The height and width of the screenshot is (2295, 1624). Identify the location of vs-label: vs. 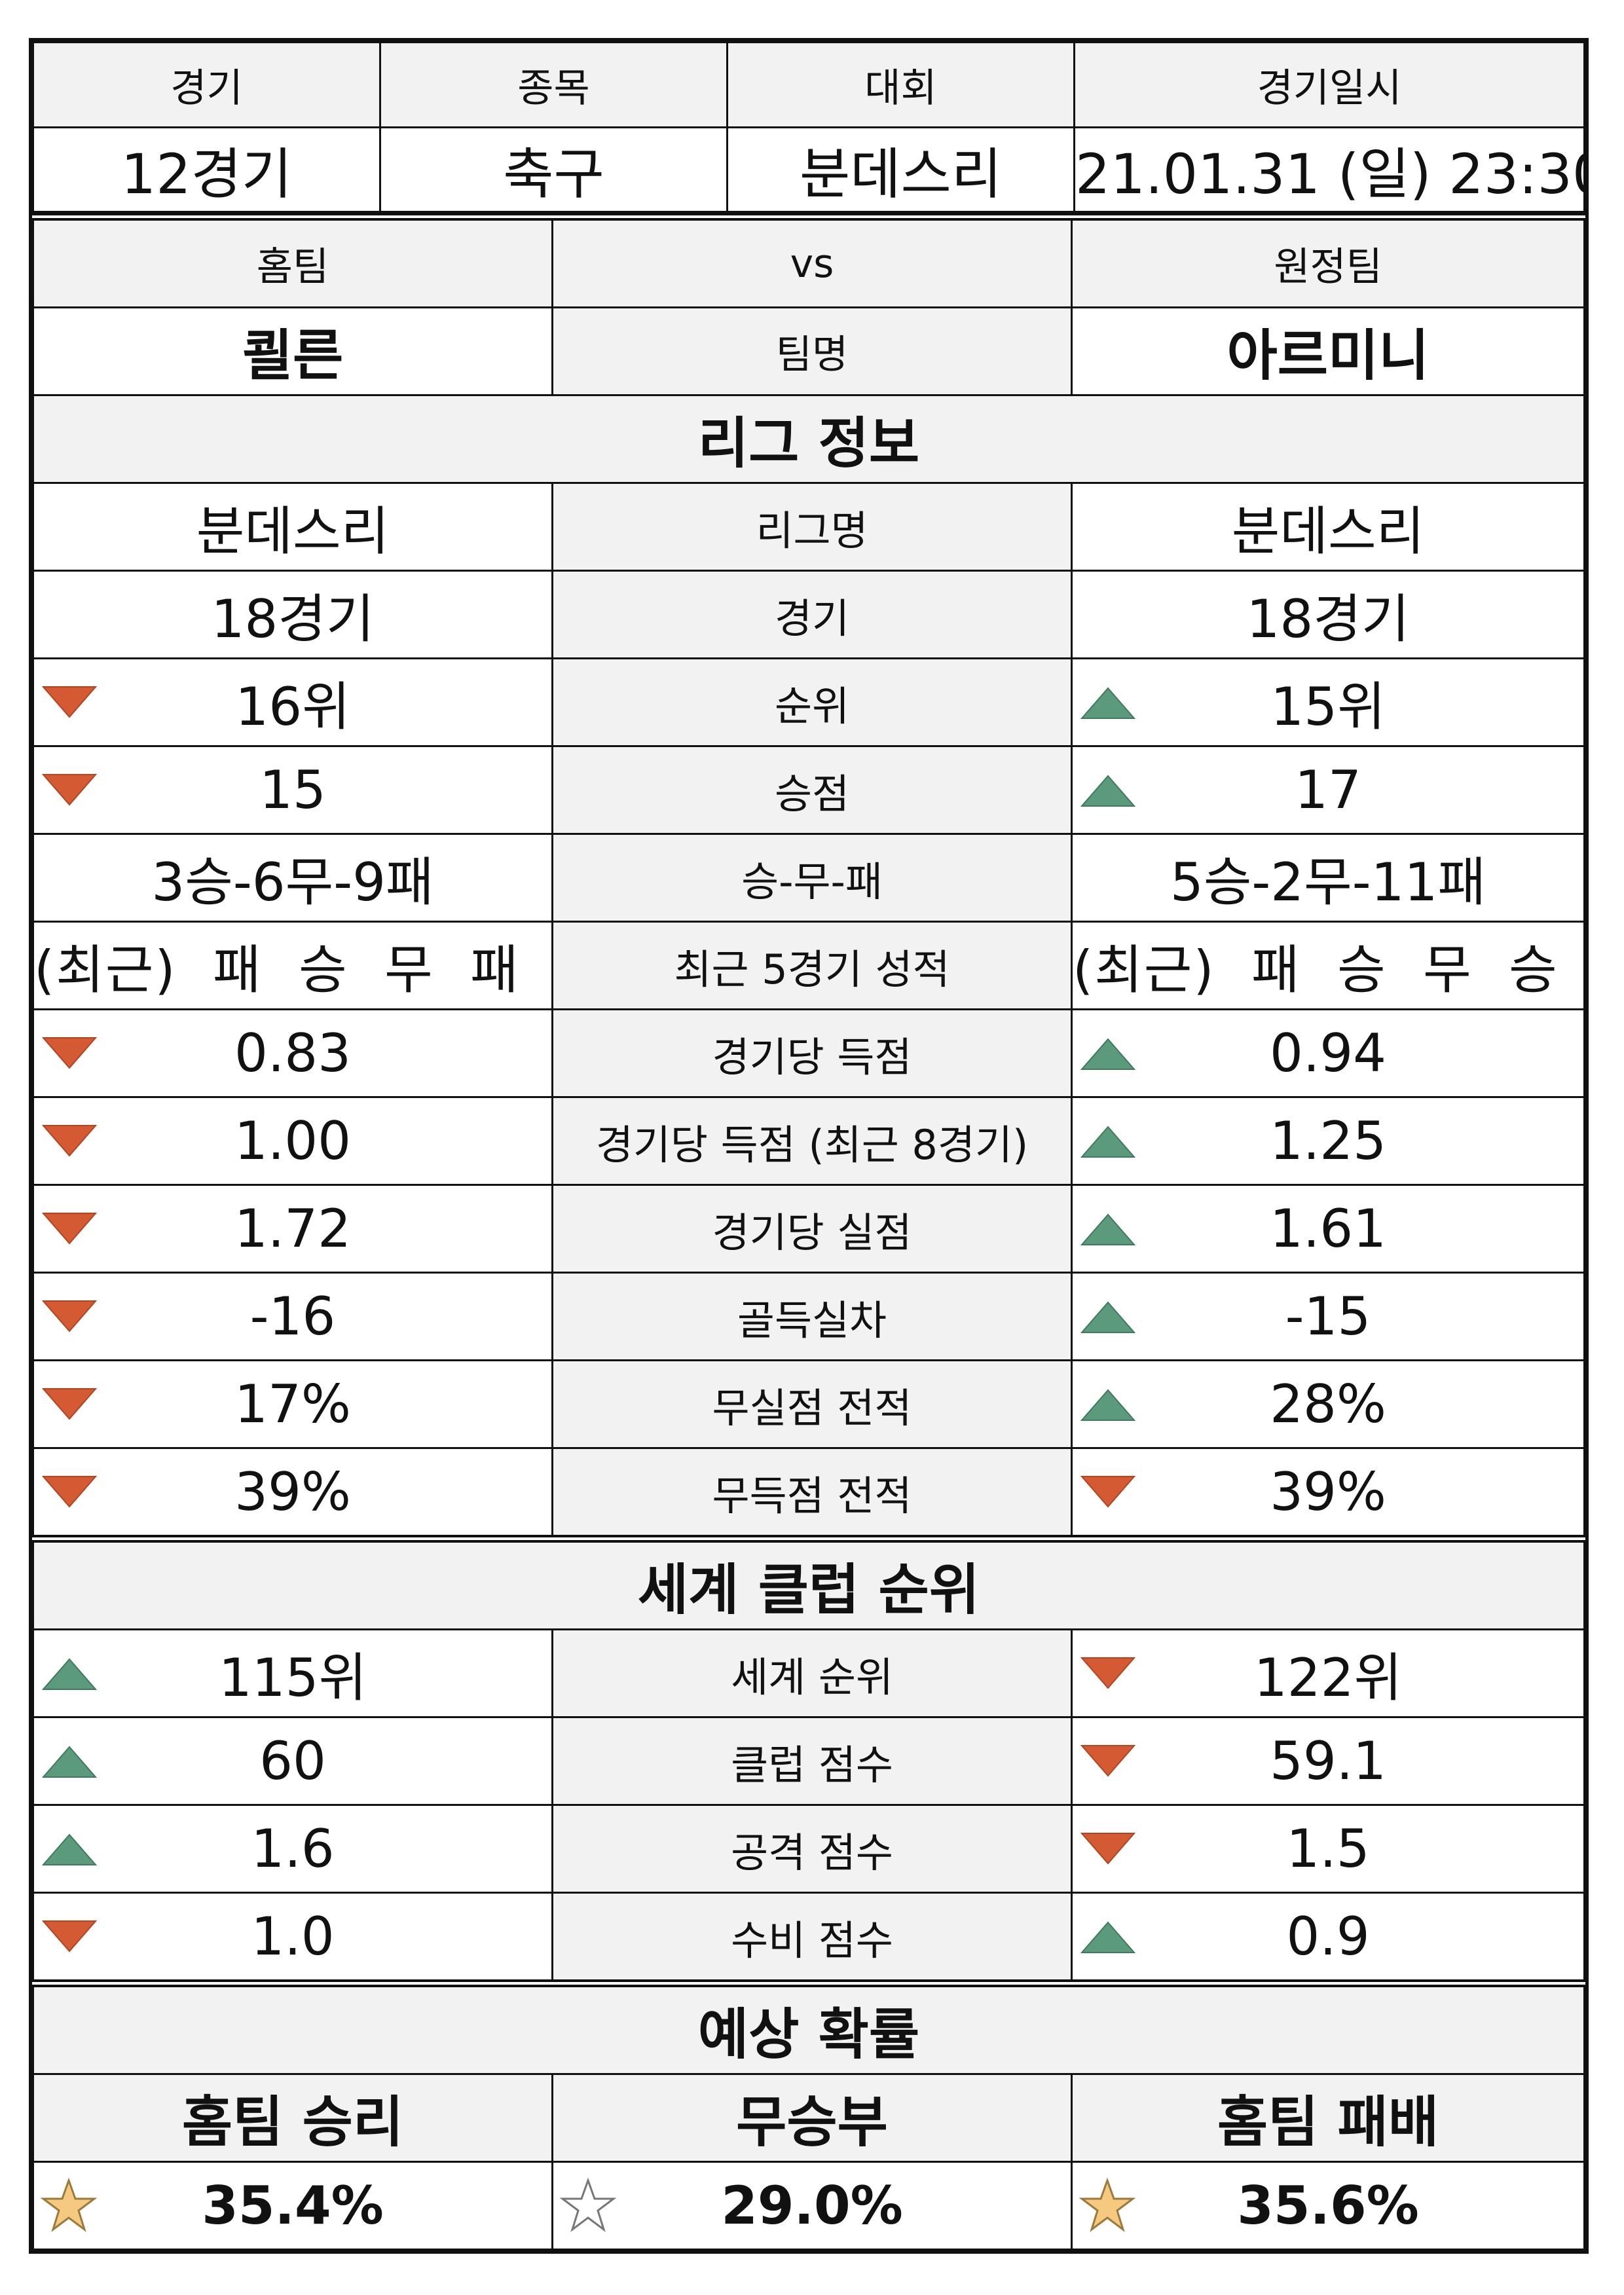
(812, 260).